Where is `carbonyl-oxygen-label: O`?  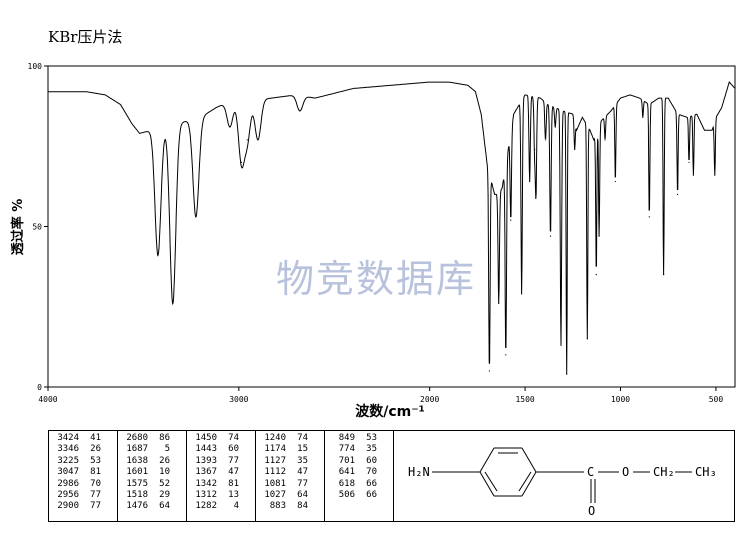
carbonyl-oxygen-label: O is located at coordinates (591, 511).